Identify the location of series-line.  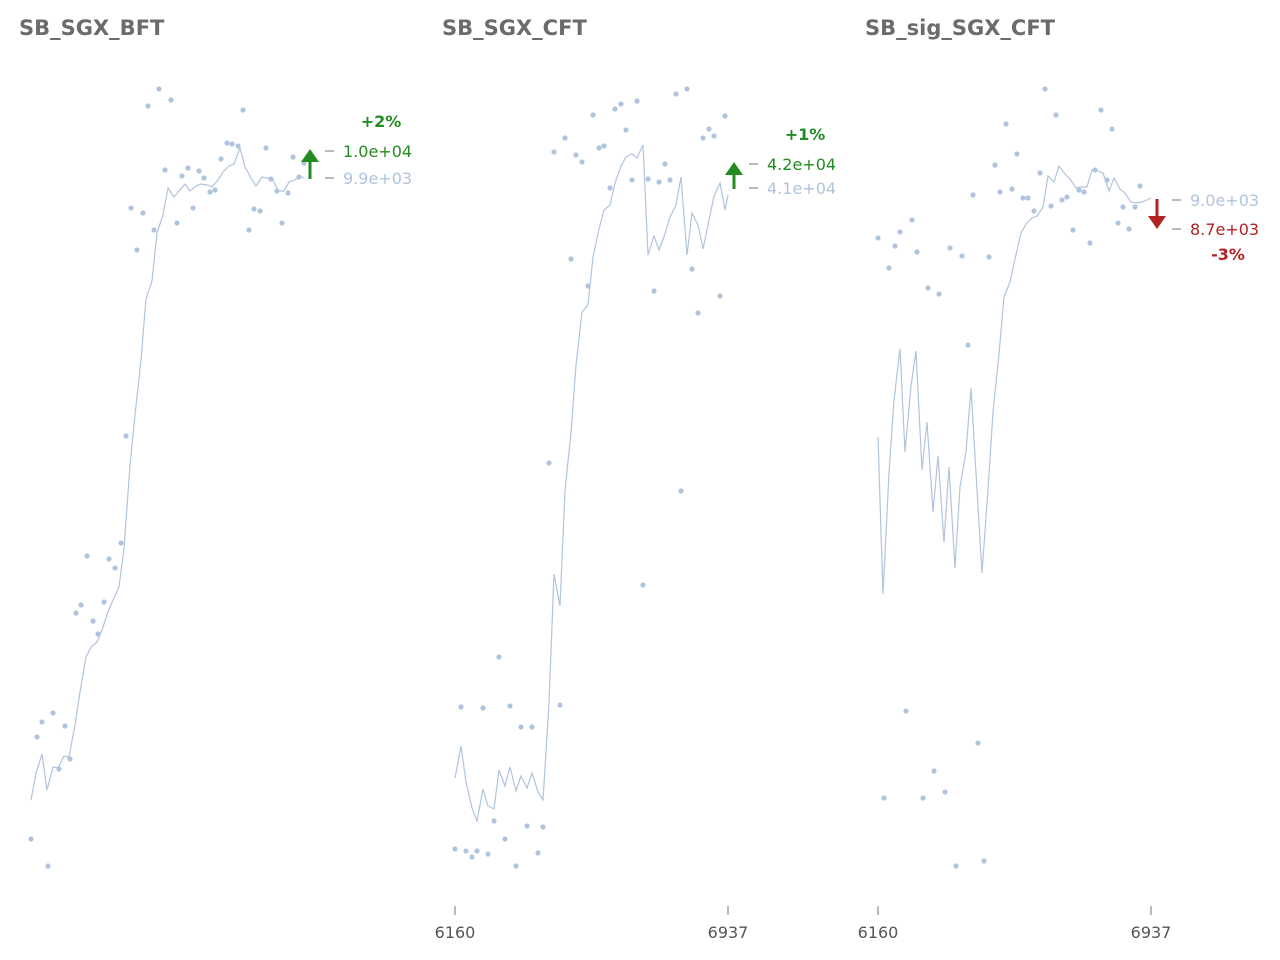
(1014, 379).